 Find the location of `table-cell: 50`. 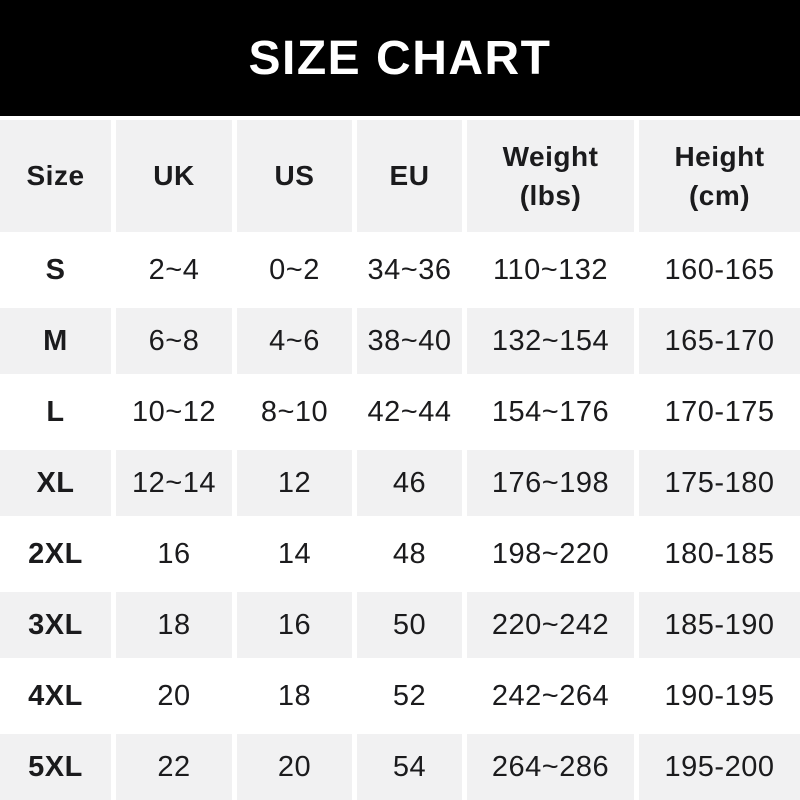

table-cell: 50 is located at coordinates (409, 625).